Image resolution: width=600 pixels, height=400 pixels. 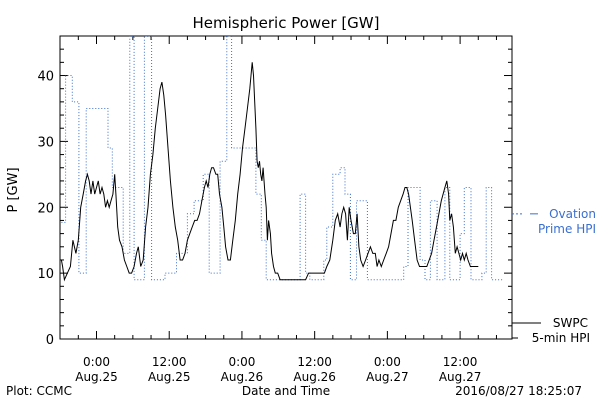 What do you see at coordinates (570, 323) in the screenshot?
I see `legend-label: SWPC` at bounding box center [570, 323].